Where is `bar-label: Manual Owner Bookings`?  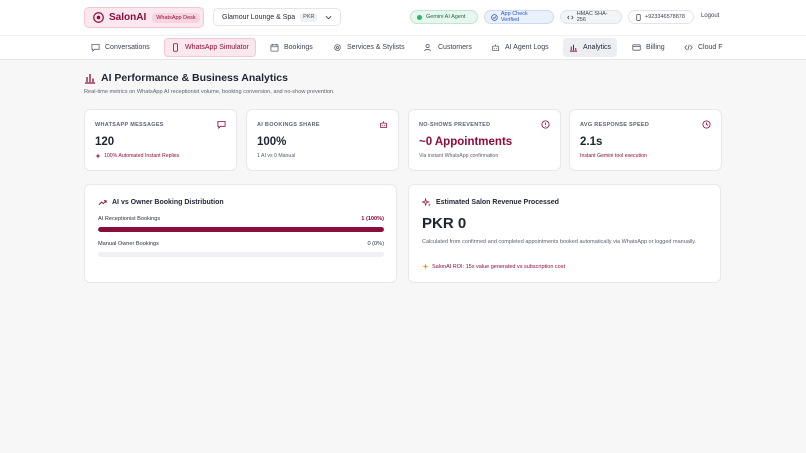 bar-label: Manual Owner Bookings is located at coordinates (128, 244).